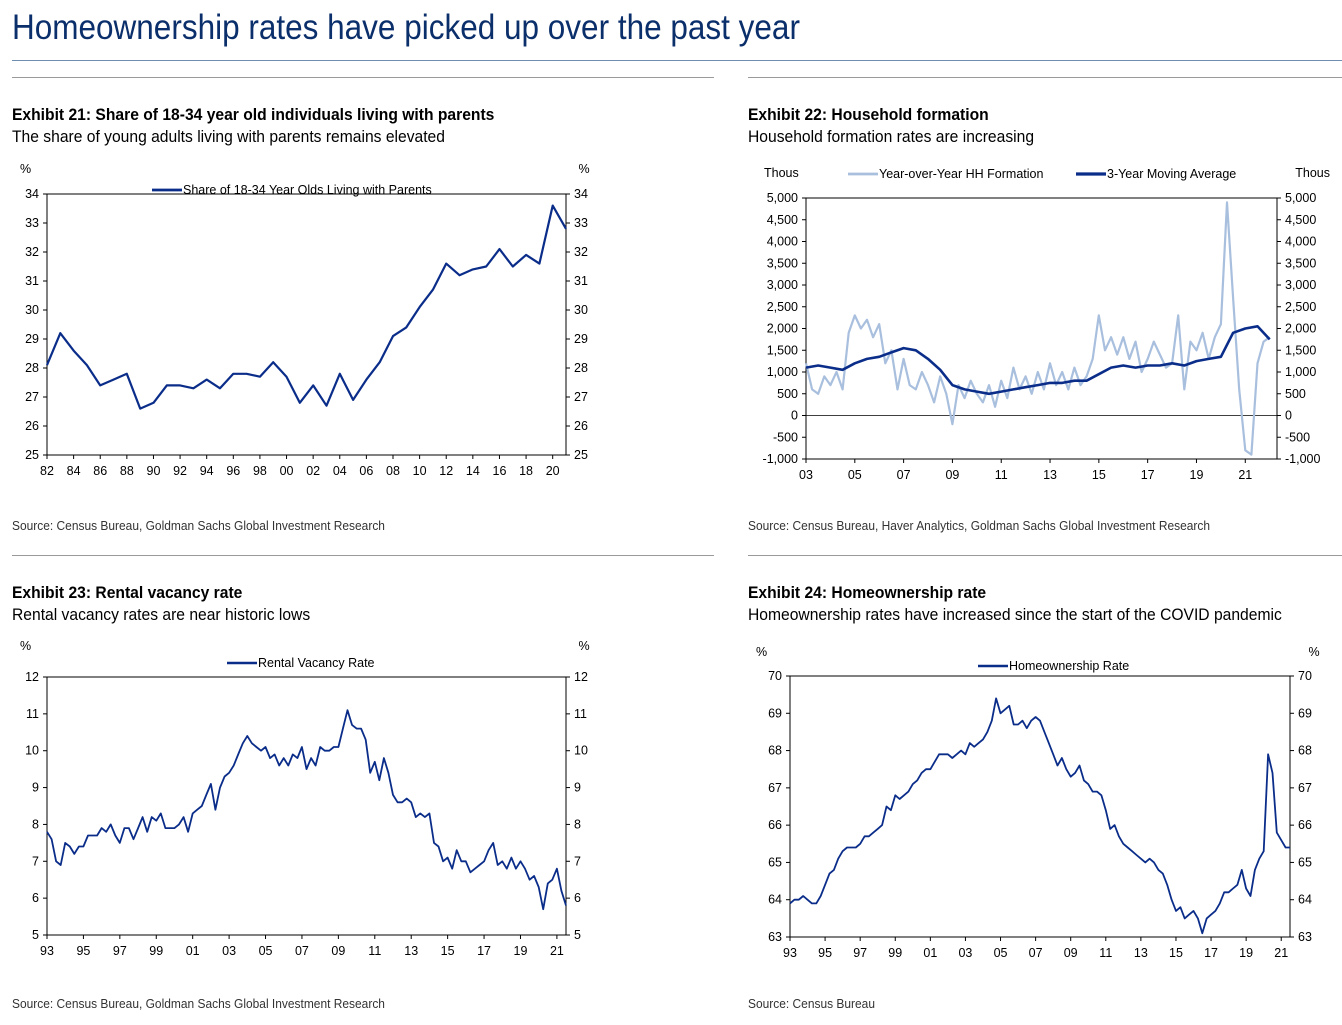 The width and height of the screenshot is (1342, 1025). Describe the element at coordinates (35, 788) in the screenshot. I see `y-tick-label-left: 9` at that location.